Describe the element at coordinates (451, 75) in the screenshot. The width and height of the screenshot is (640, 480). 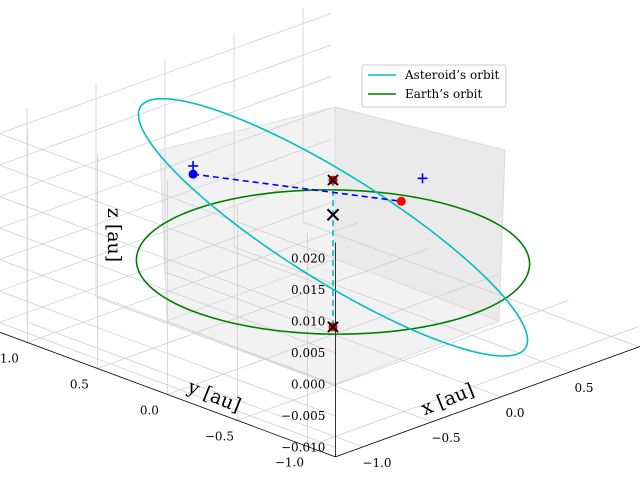
I see `legend-label-asteroid: Asteroid’s orbit` at that location.